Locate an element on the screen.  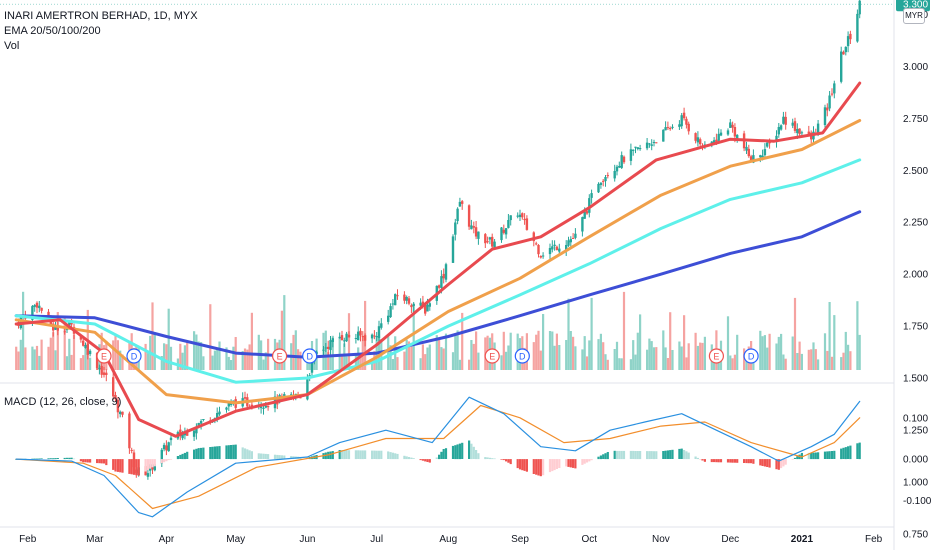
macd-tick-label: -0.100 is located at coordinates (917, 501).